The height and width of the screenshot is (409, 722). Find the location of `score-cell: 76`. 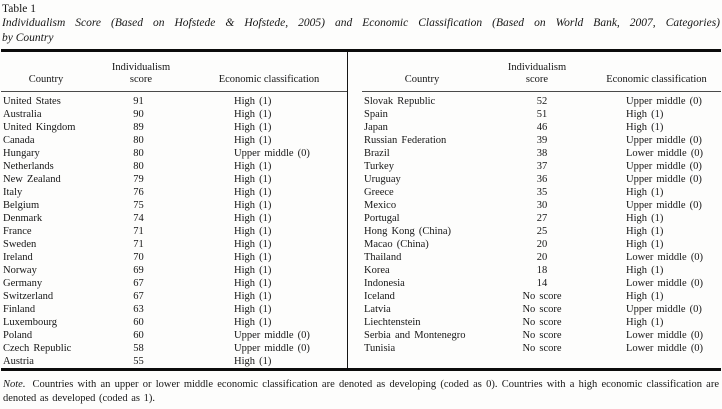

score-cell: 76 is located at coordinates (138, 192).